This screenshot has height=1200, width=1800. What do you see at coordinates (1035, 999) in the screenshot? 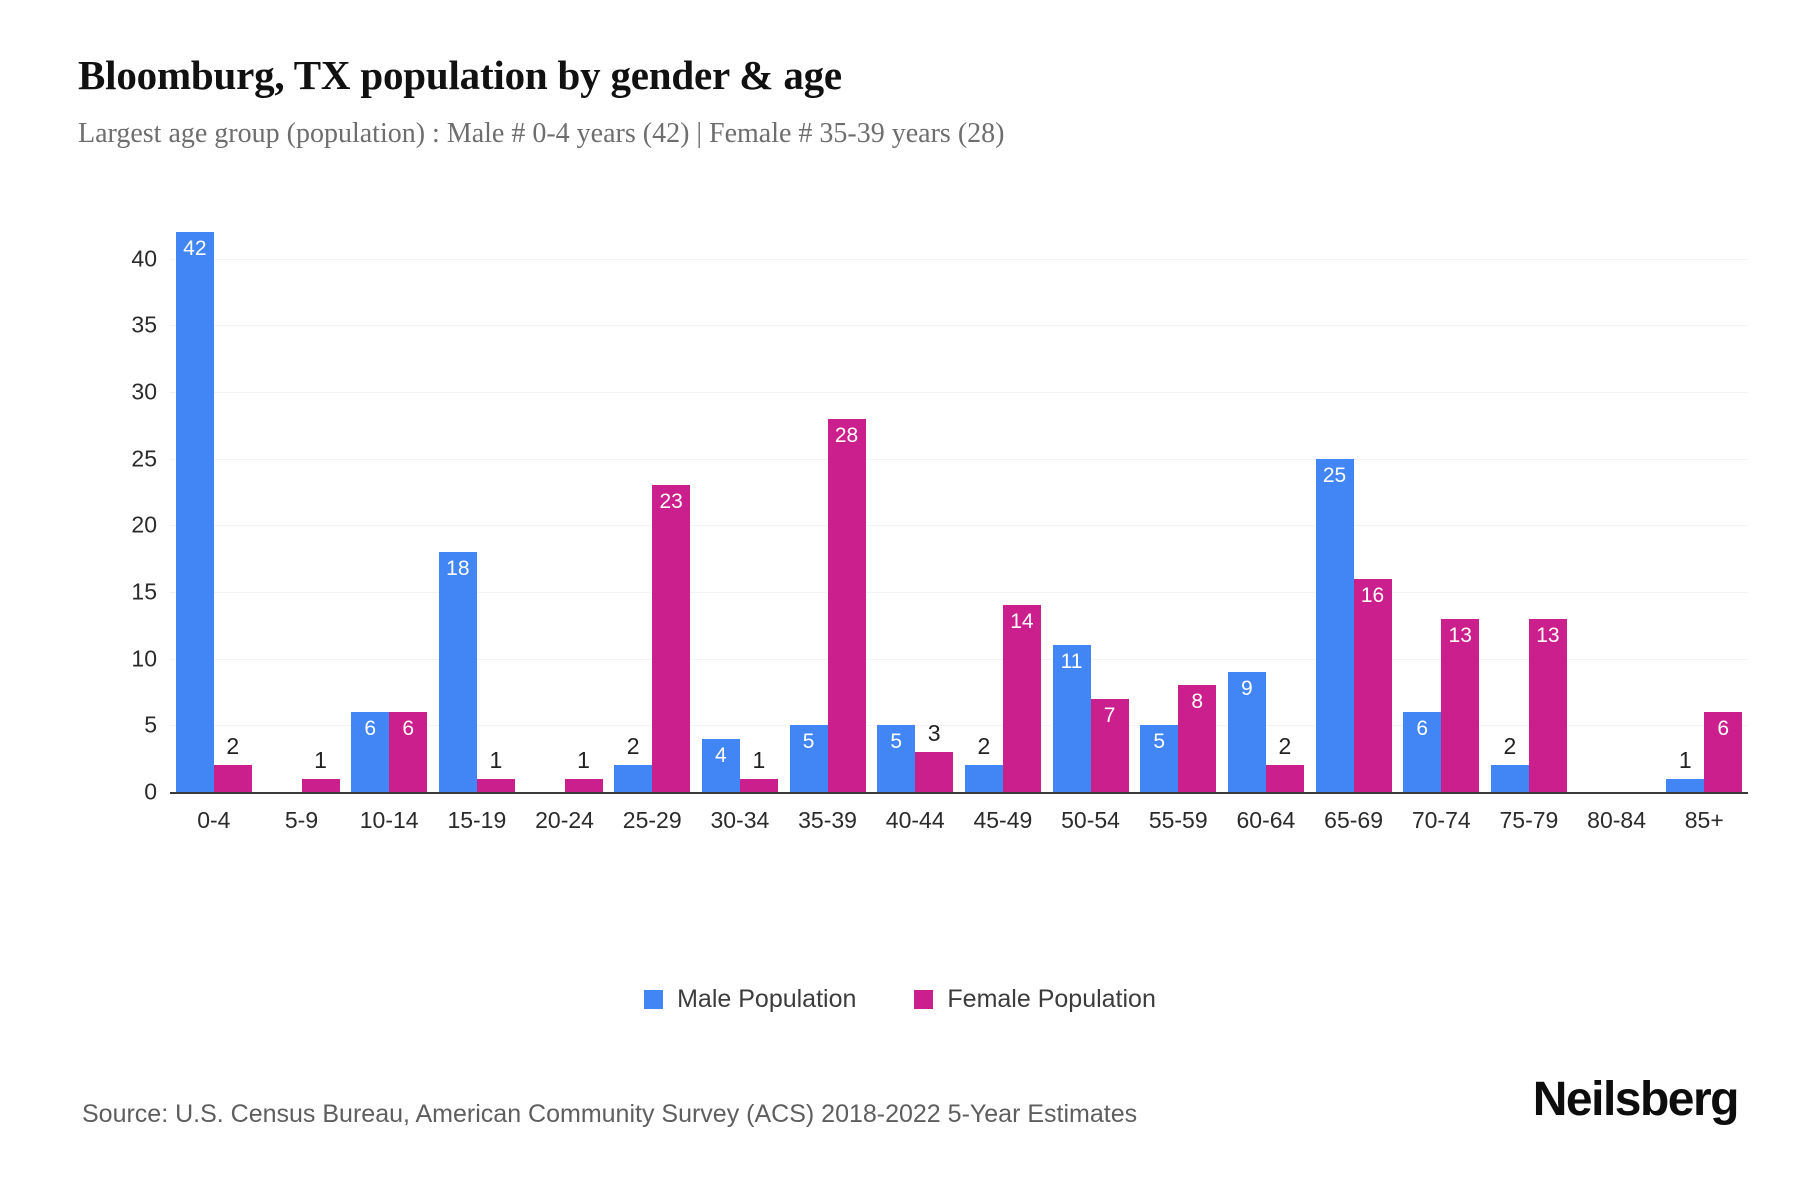
I see `legend-item: Female Population` at bounding box center [1035, 999].